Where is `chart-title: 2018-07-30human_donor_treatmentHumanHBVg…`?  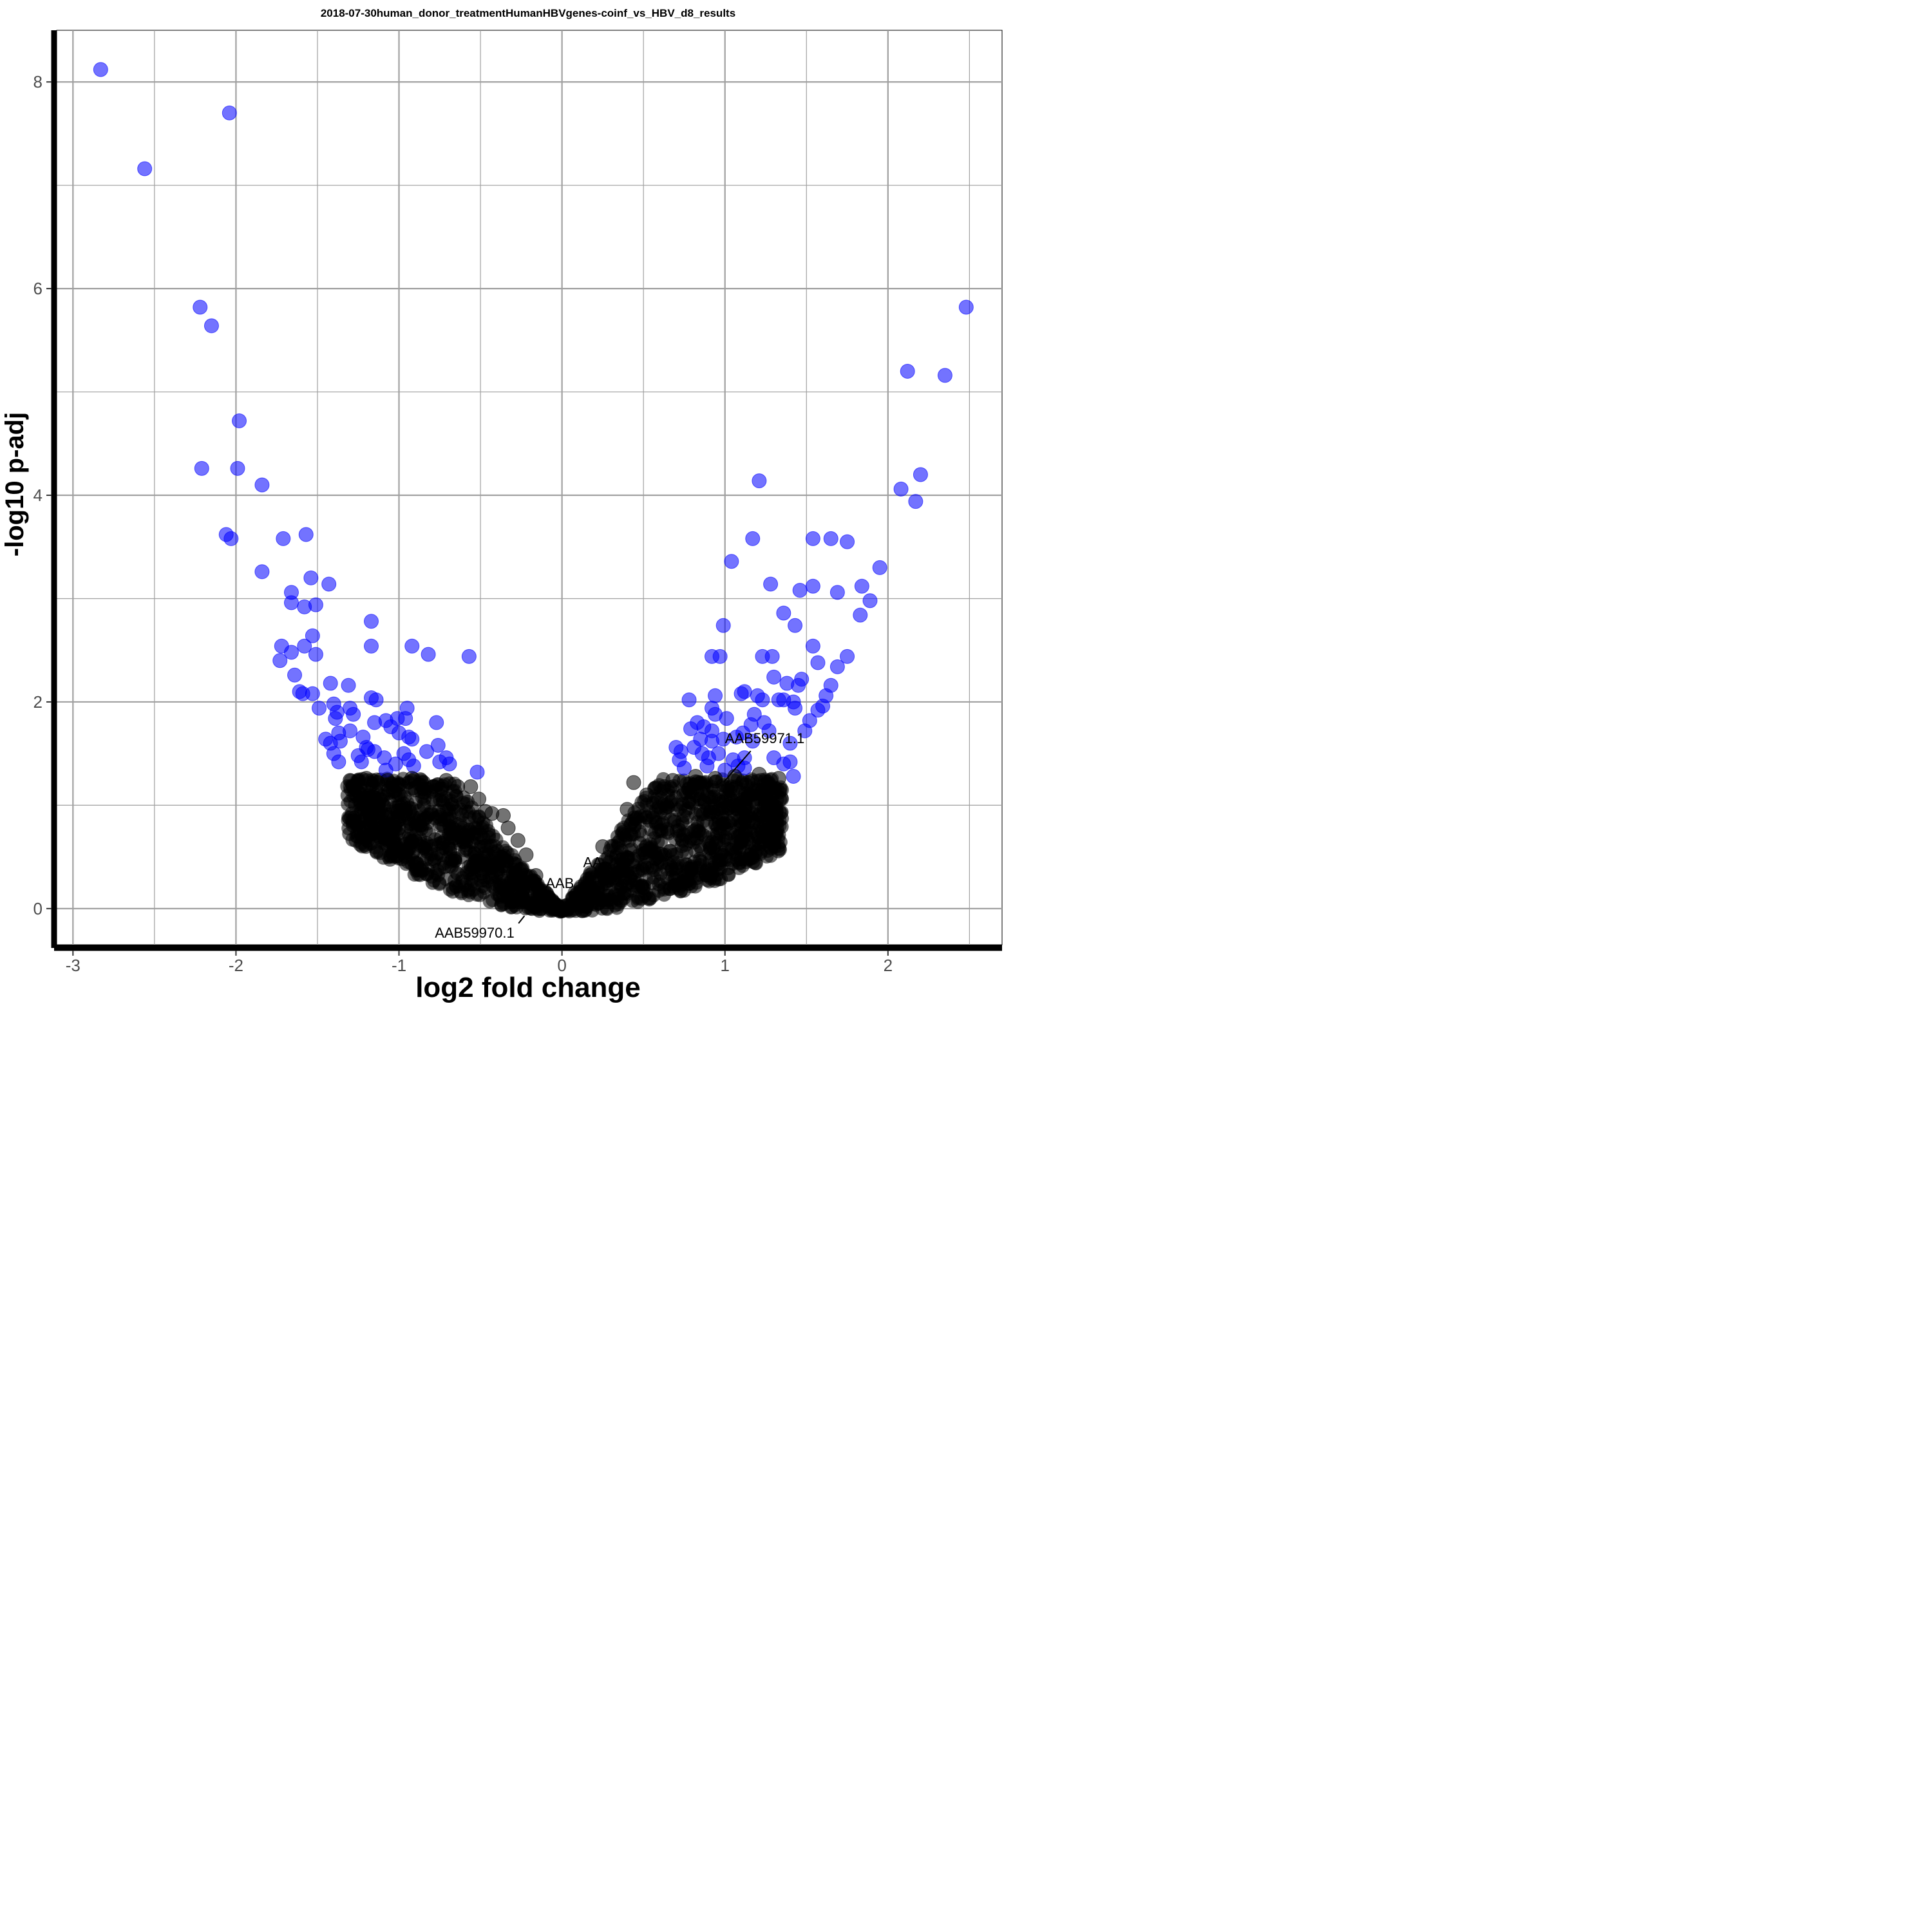 chart-title: 2018-07-30human_donor_treatmentHumanHBVg… is located at coordinates (528, 13).